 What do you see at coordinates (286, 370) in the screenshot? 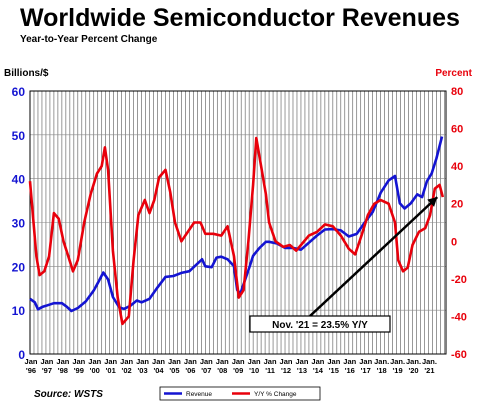
I see `x-tick-label-year: '12` at bounding box center [286, 370].